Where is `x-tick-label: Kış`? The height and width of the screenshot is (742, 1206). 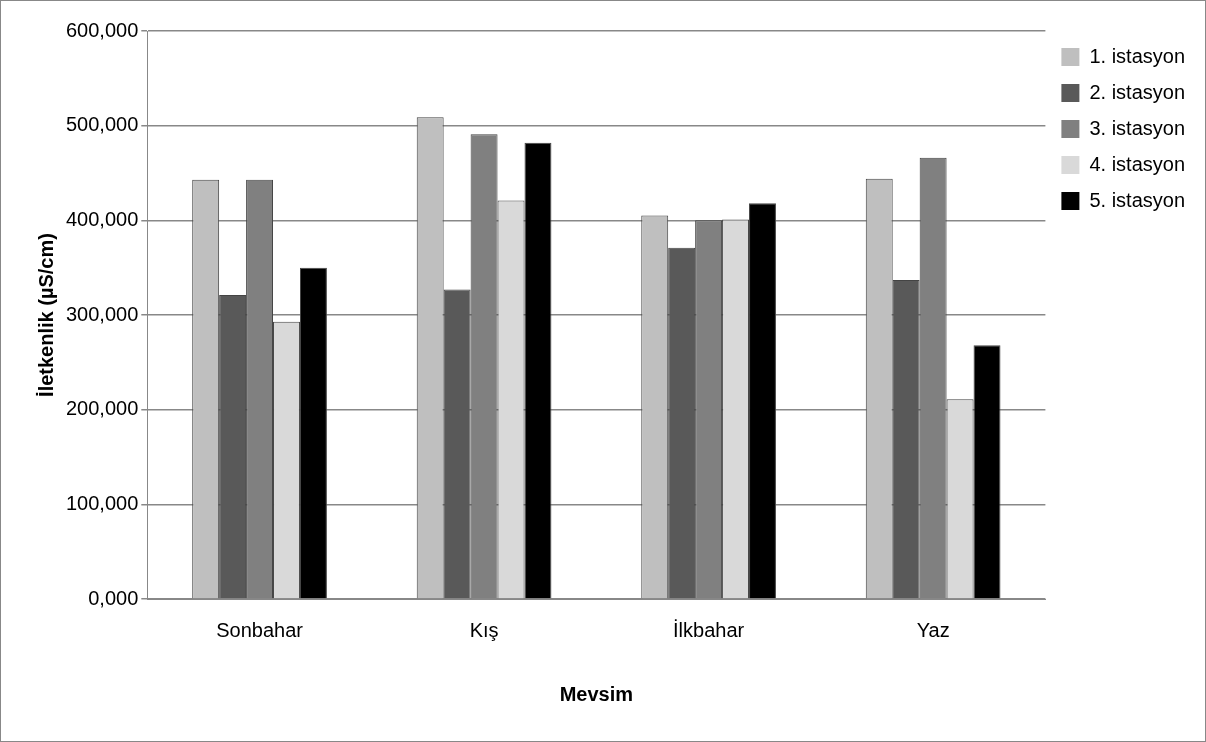 x-tick-label: Kış is located at coordinates (484, 629).